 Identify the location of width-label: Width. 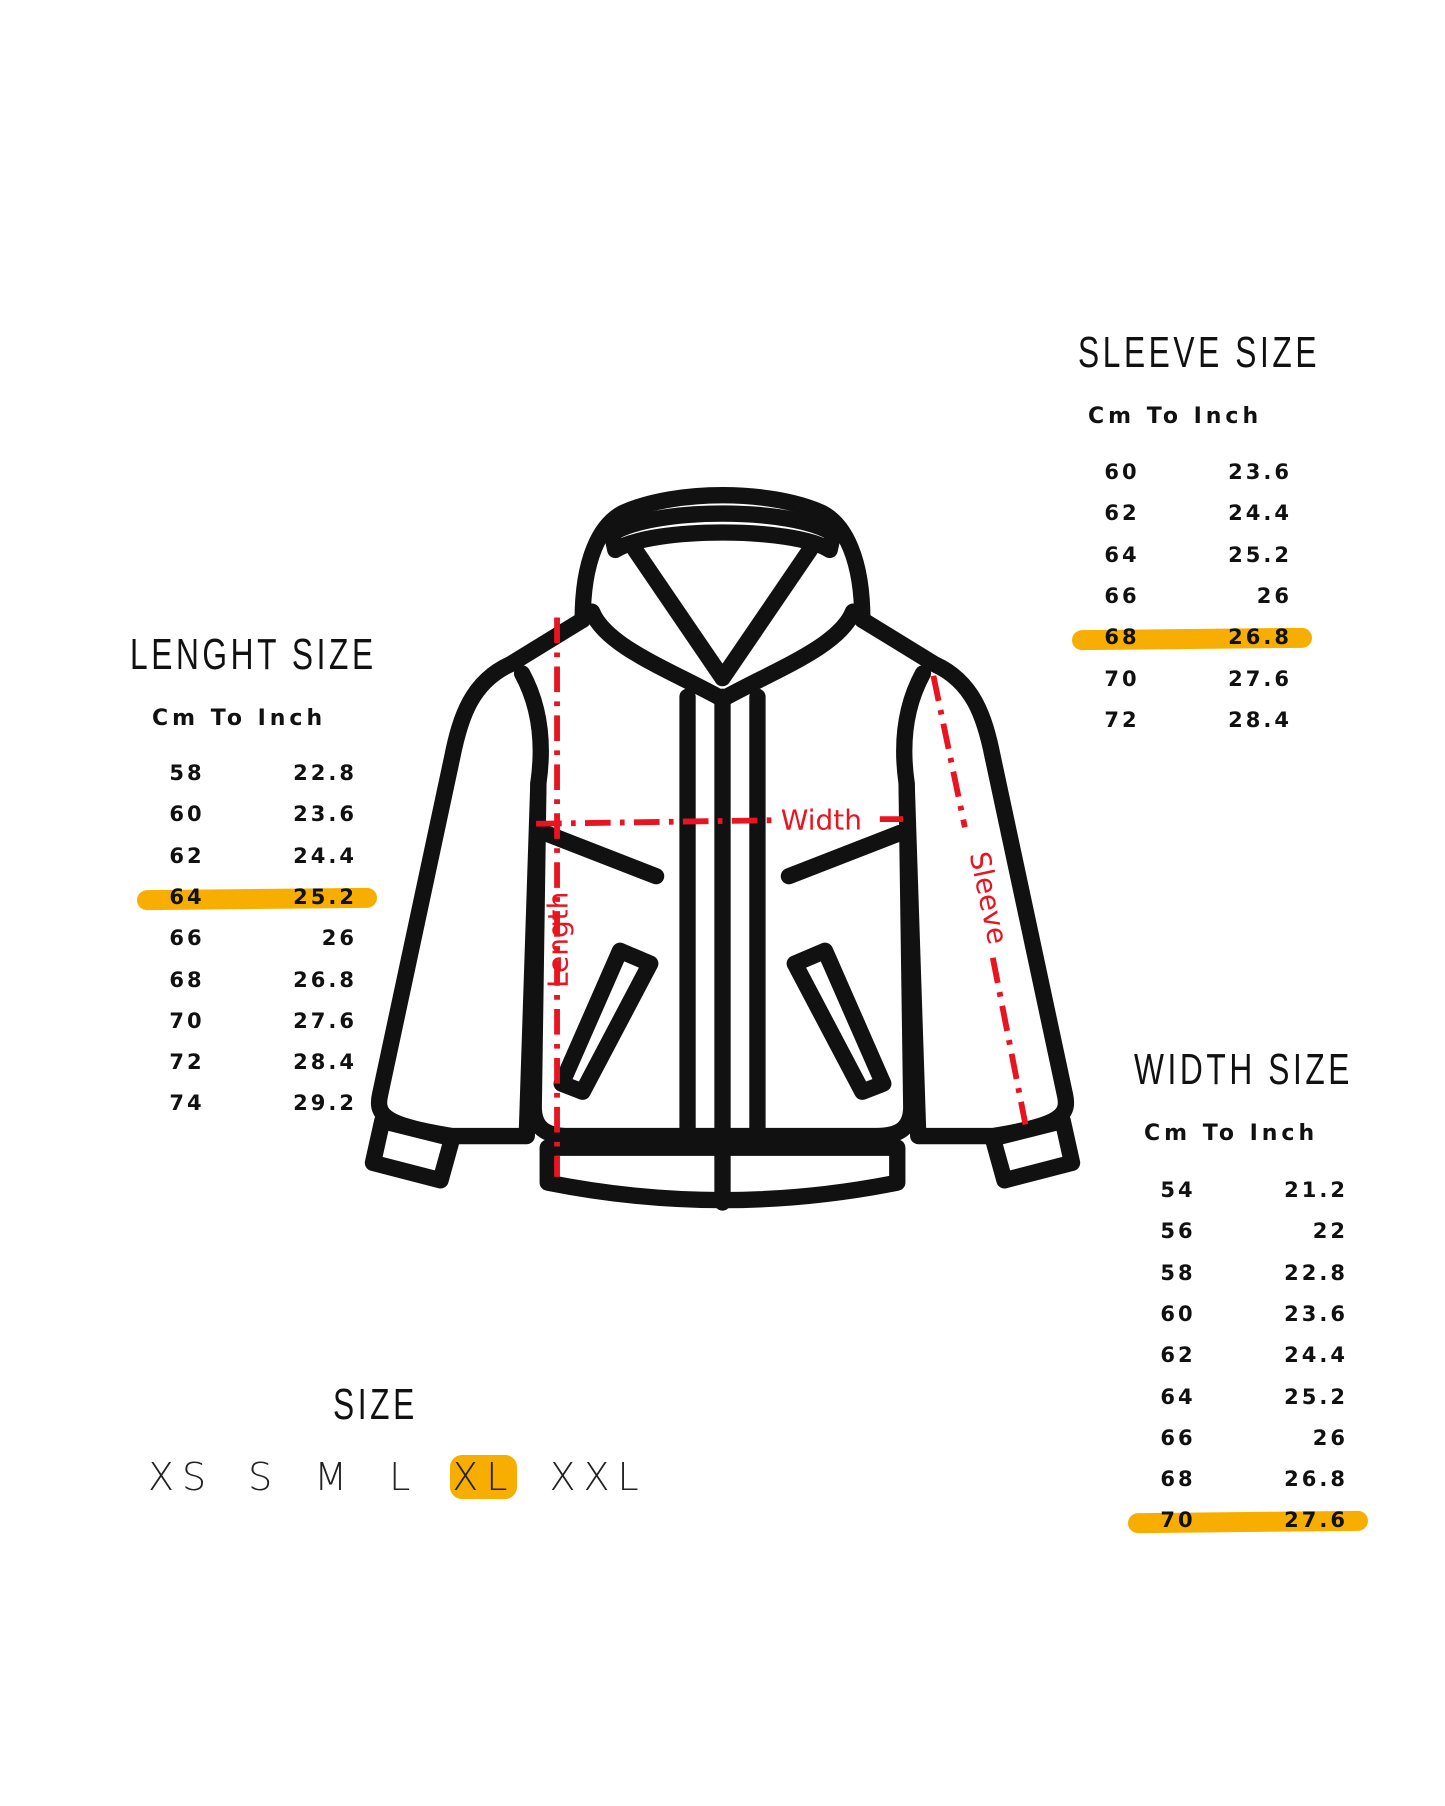
(821, 820).